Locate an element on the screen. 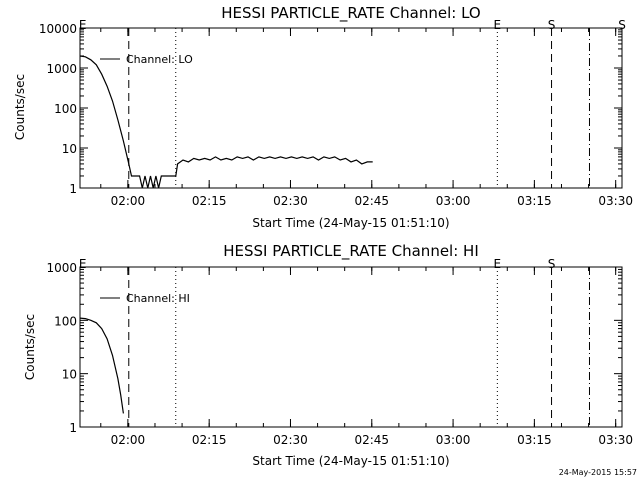 This screenshot has height=480, width=640. legend-label: Channel: LO is located at coordinates (159, 59).